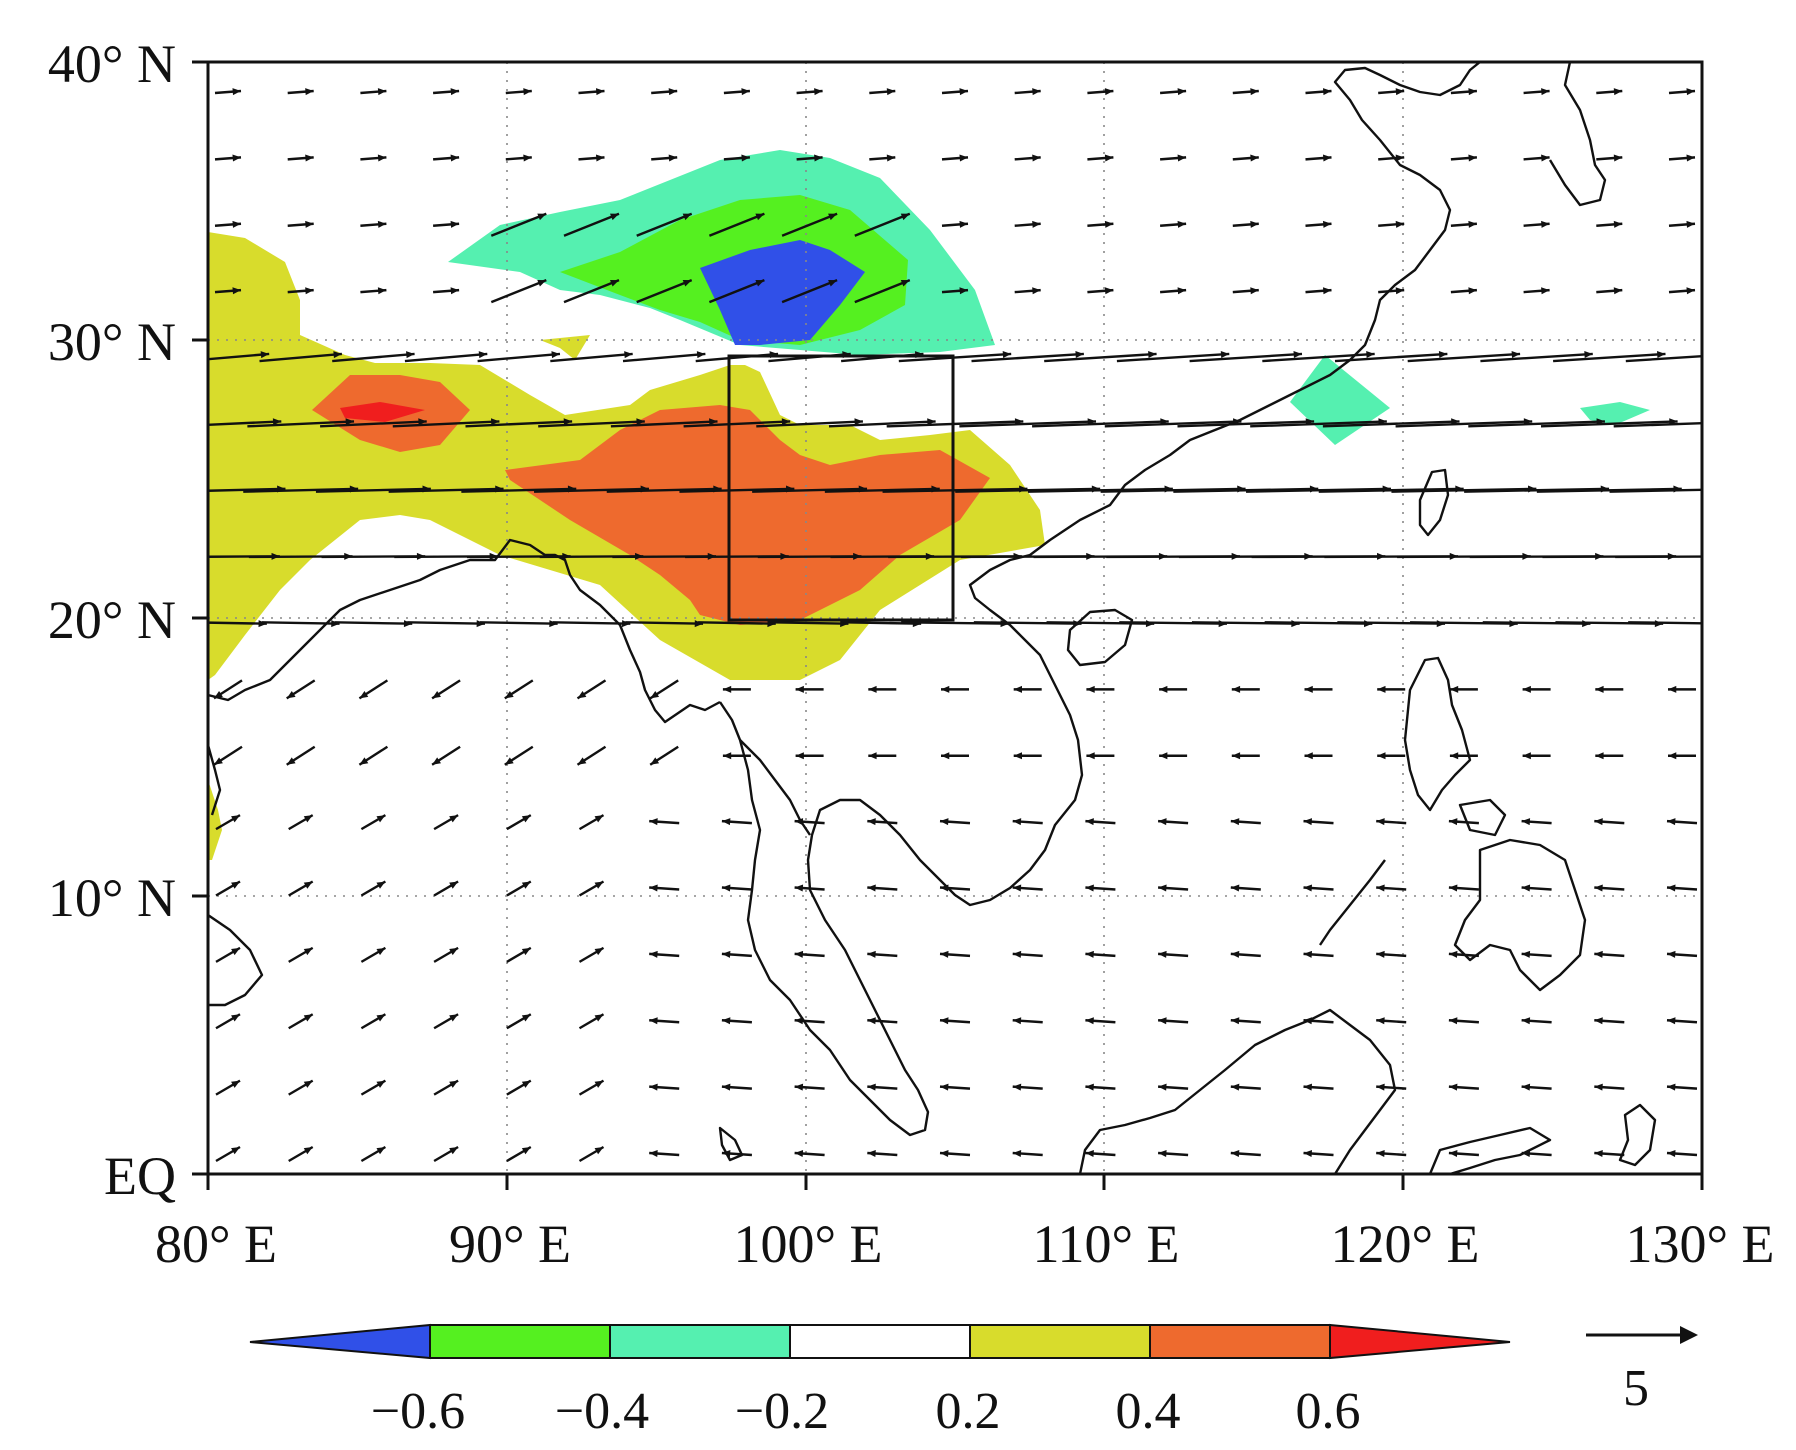  Describe the element at coordinates (1328, 1411) in the screenshot. I see `colorbar-label-6: 0.6` at that location.